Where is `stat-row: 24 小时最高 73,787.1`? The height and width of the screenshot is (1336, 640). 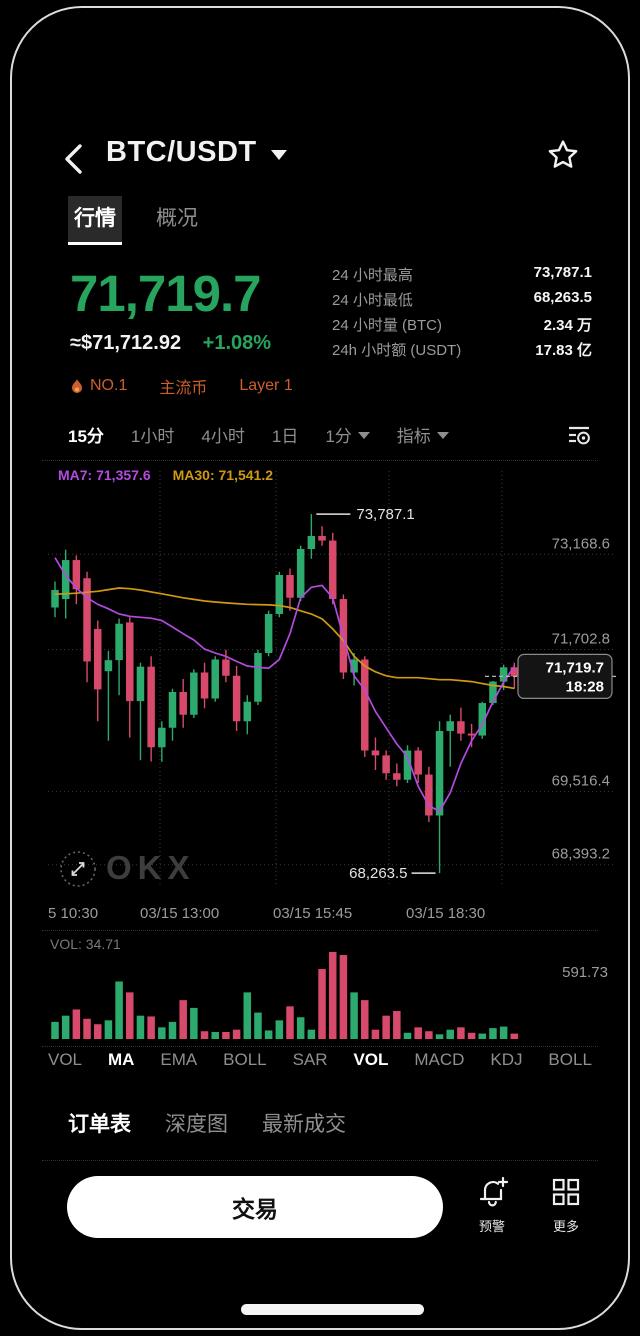 stat-row: 24 小时最高 73,787.1 is located at coordinates (462, 276).